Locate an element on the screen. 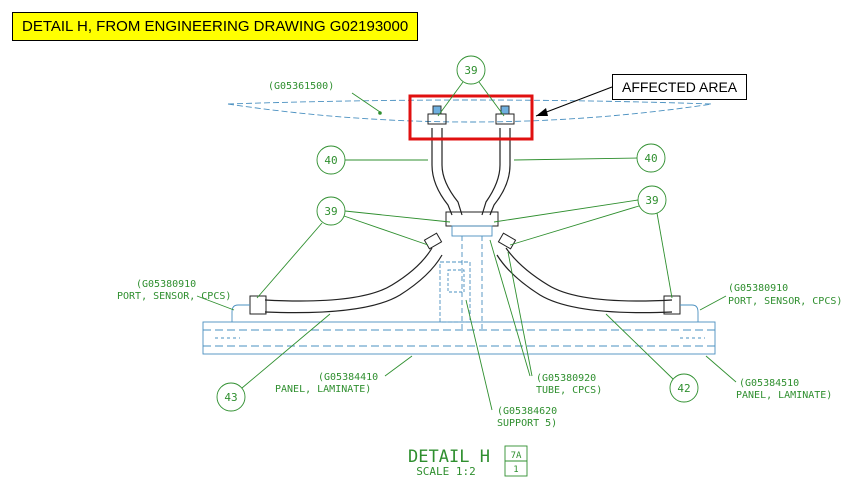 The width and height of the screenshot is (867, 488). top-curved-panel is located at coordinates (470, 113).